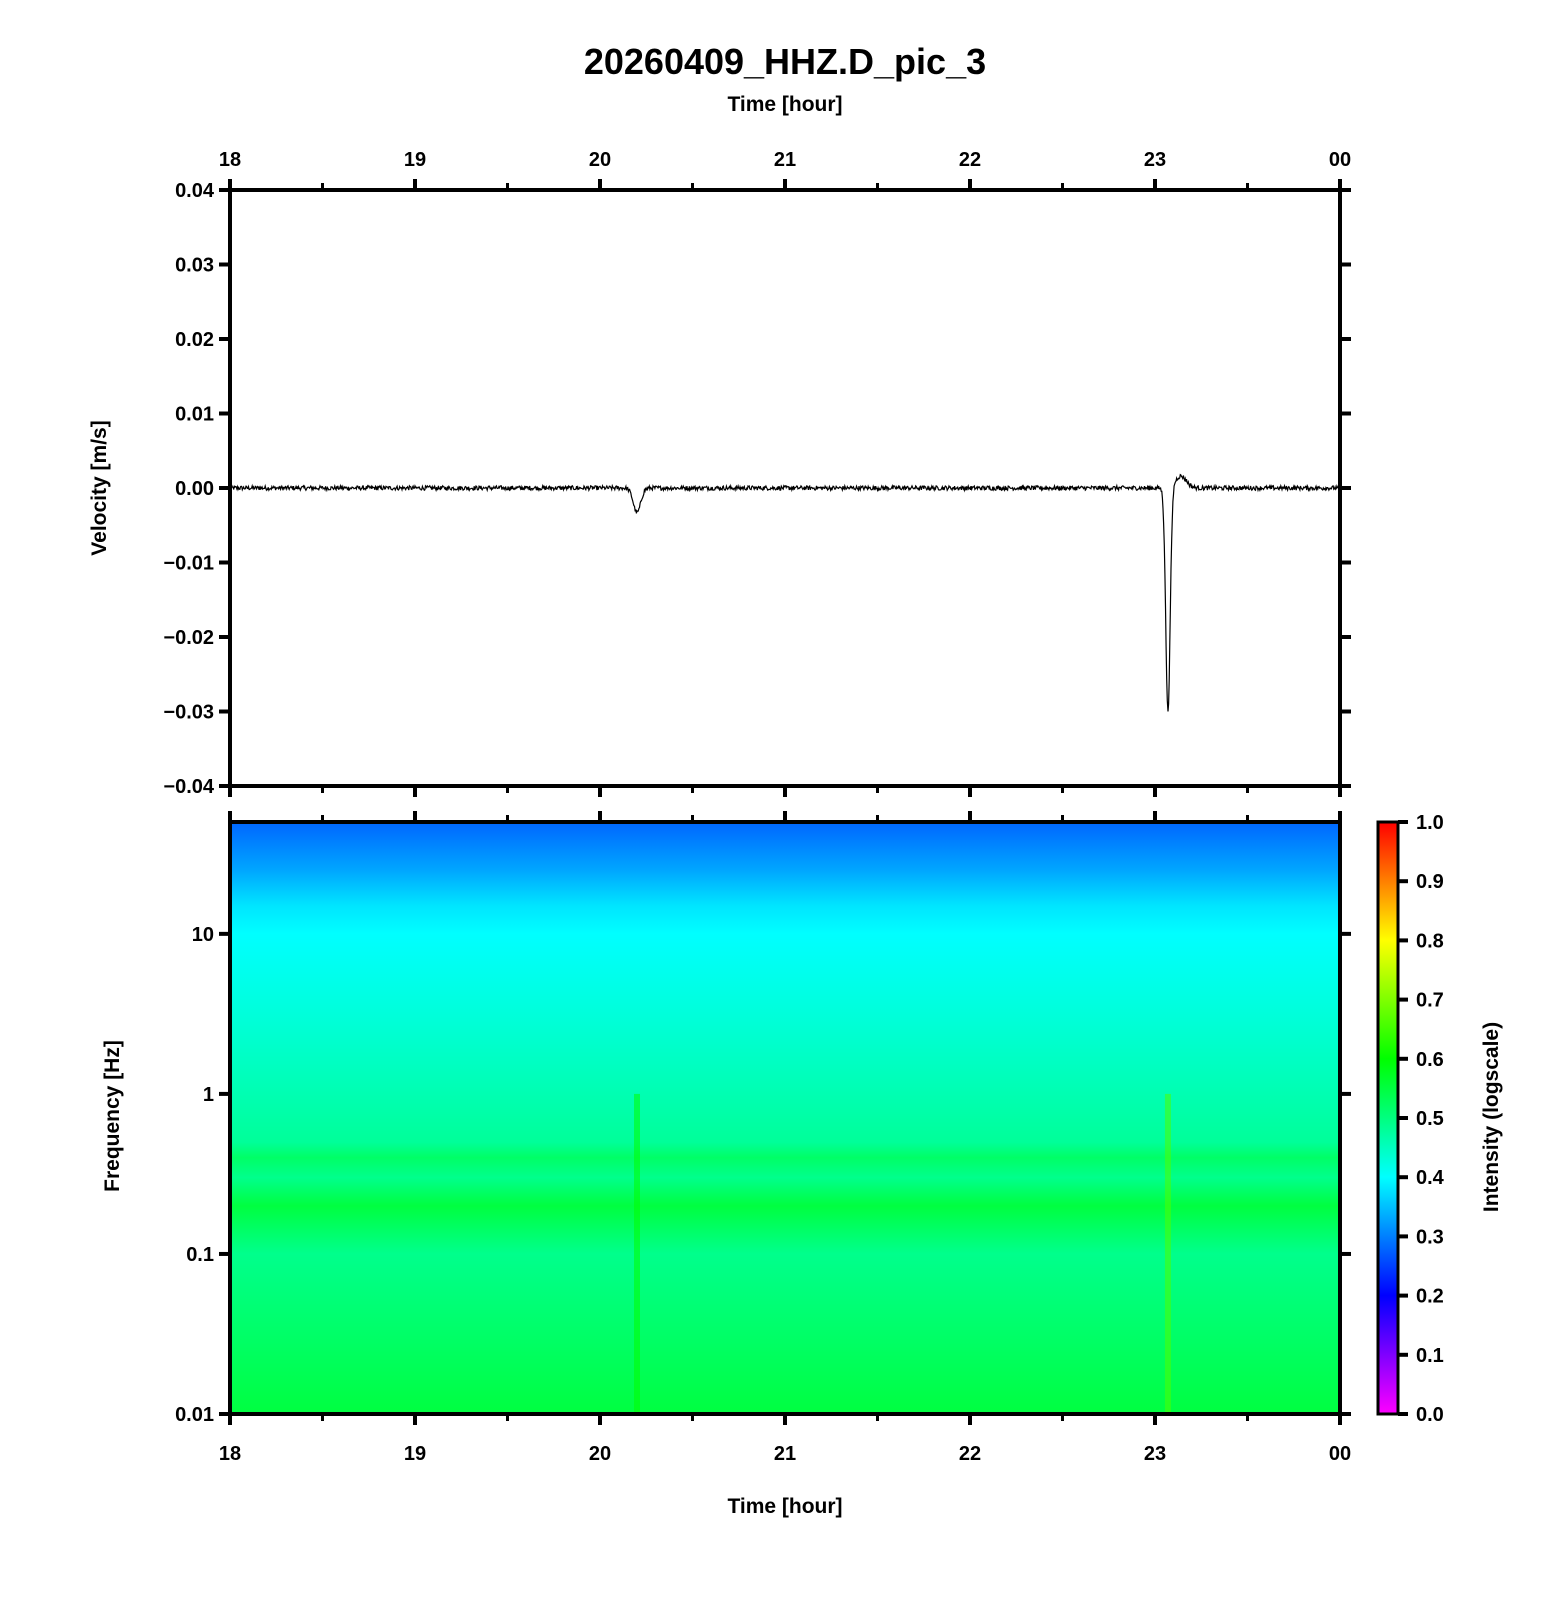 Image resolution: width=1556 pixels, height=1600 pixels. Describe the element at coordinates (1430, 1415) in the screenshot. I see `colorbar-tick-label: 0.0` at that location.